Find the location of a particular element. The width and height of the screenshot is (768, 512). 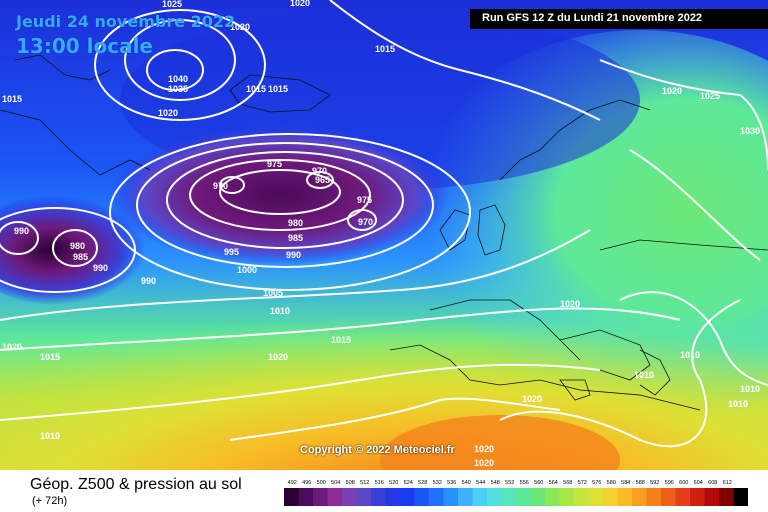

legend-tick-label: 584 is located at coordinates (625, 483).